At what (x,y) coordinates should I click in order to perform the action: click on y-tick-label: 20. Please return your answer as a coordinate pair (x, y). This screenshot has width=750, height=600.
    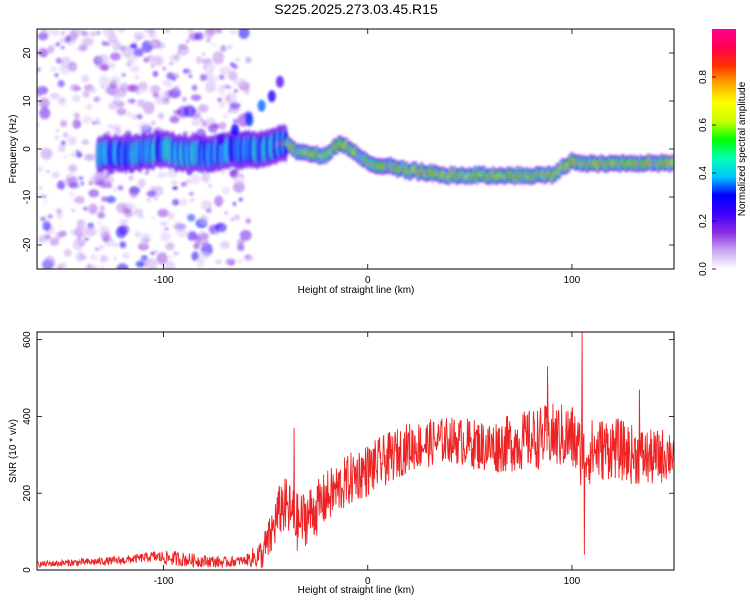
    Looking at the image, I should click on (27, 53).